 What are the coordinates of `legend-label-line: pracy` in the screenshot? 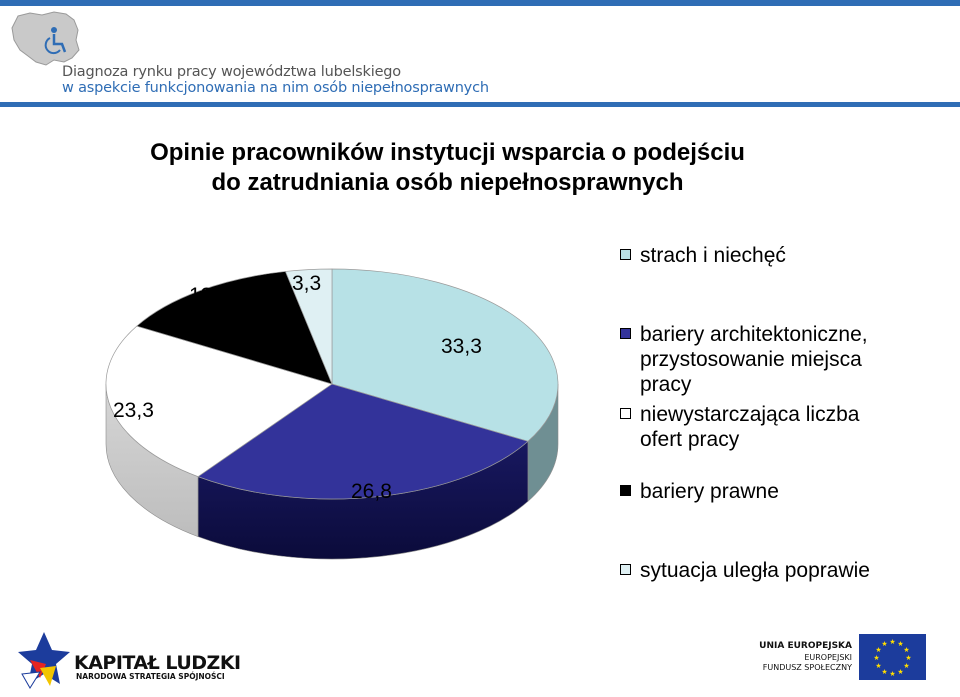 It's located at (666, 384).